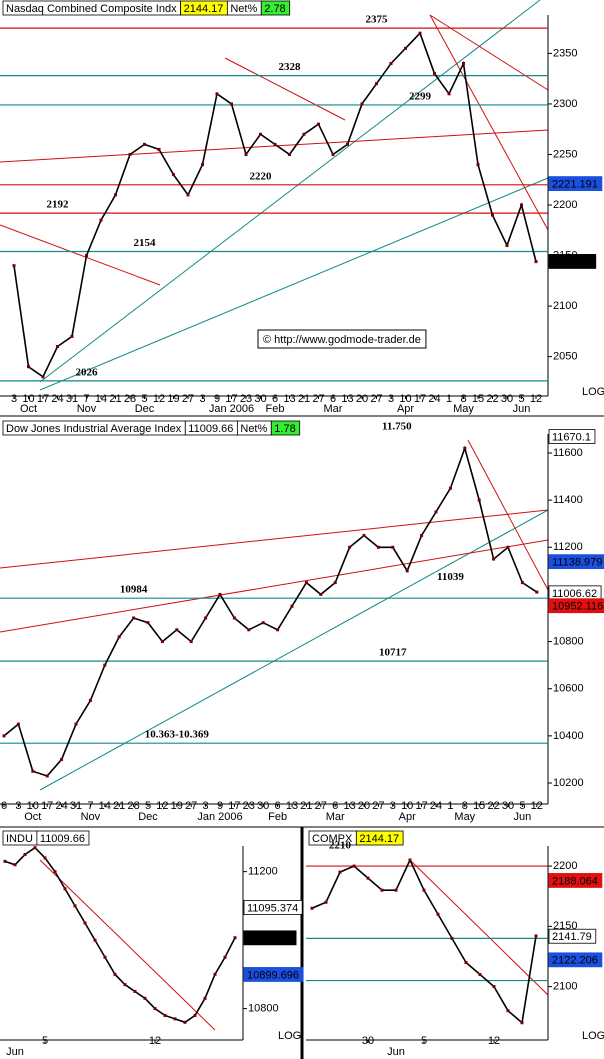 The width and height of the screenshot is (604, 1059). Describe the element at coordinates (246, 399) in the screenshot. I see `x-tick-label: 23` at that location.